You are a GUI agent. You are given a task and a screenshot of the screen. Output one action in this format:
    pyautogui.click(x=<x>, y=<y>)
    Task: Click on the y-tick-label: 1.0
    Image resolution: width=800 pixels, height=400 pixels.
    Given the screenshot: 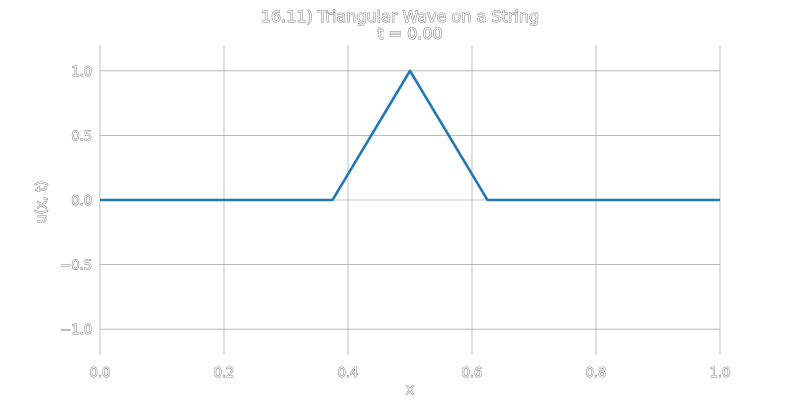 What is the action you would take?
    pyautogui.click(x=81, y=72)
    